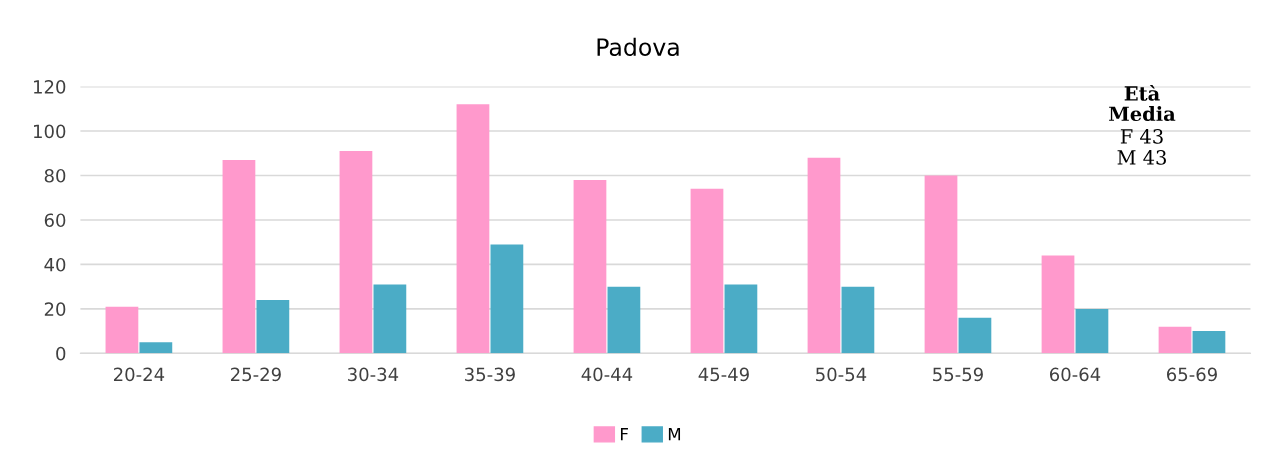  I want to click on x-tick-label: 35-39, so click(490, 374).